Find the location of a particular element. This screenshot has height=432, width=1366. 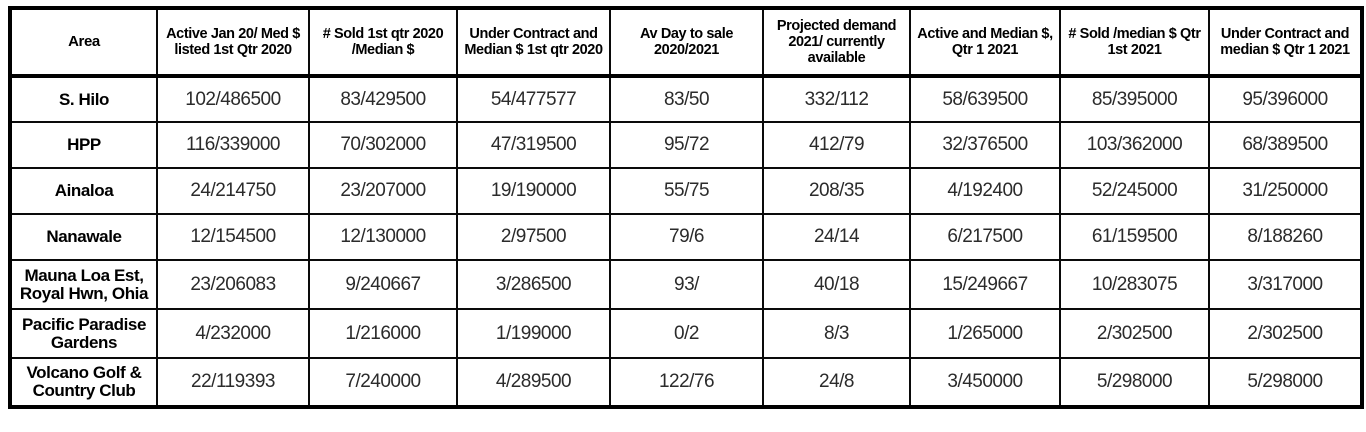

data-cell: 47/319500 is located at coordinates (533, 145).